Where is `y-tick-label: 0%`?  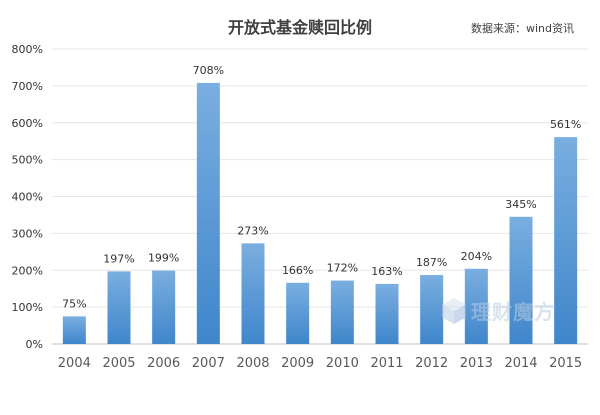
y-tick-label: 0% is located at coordinates (34, 344).